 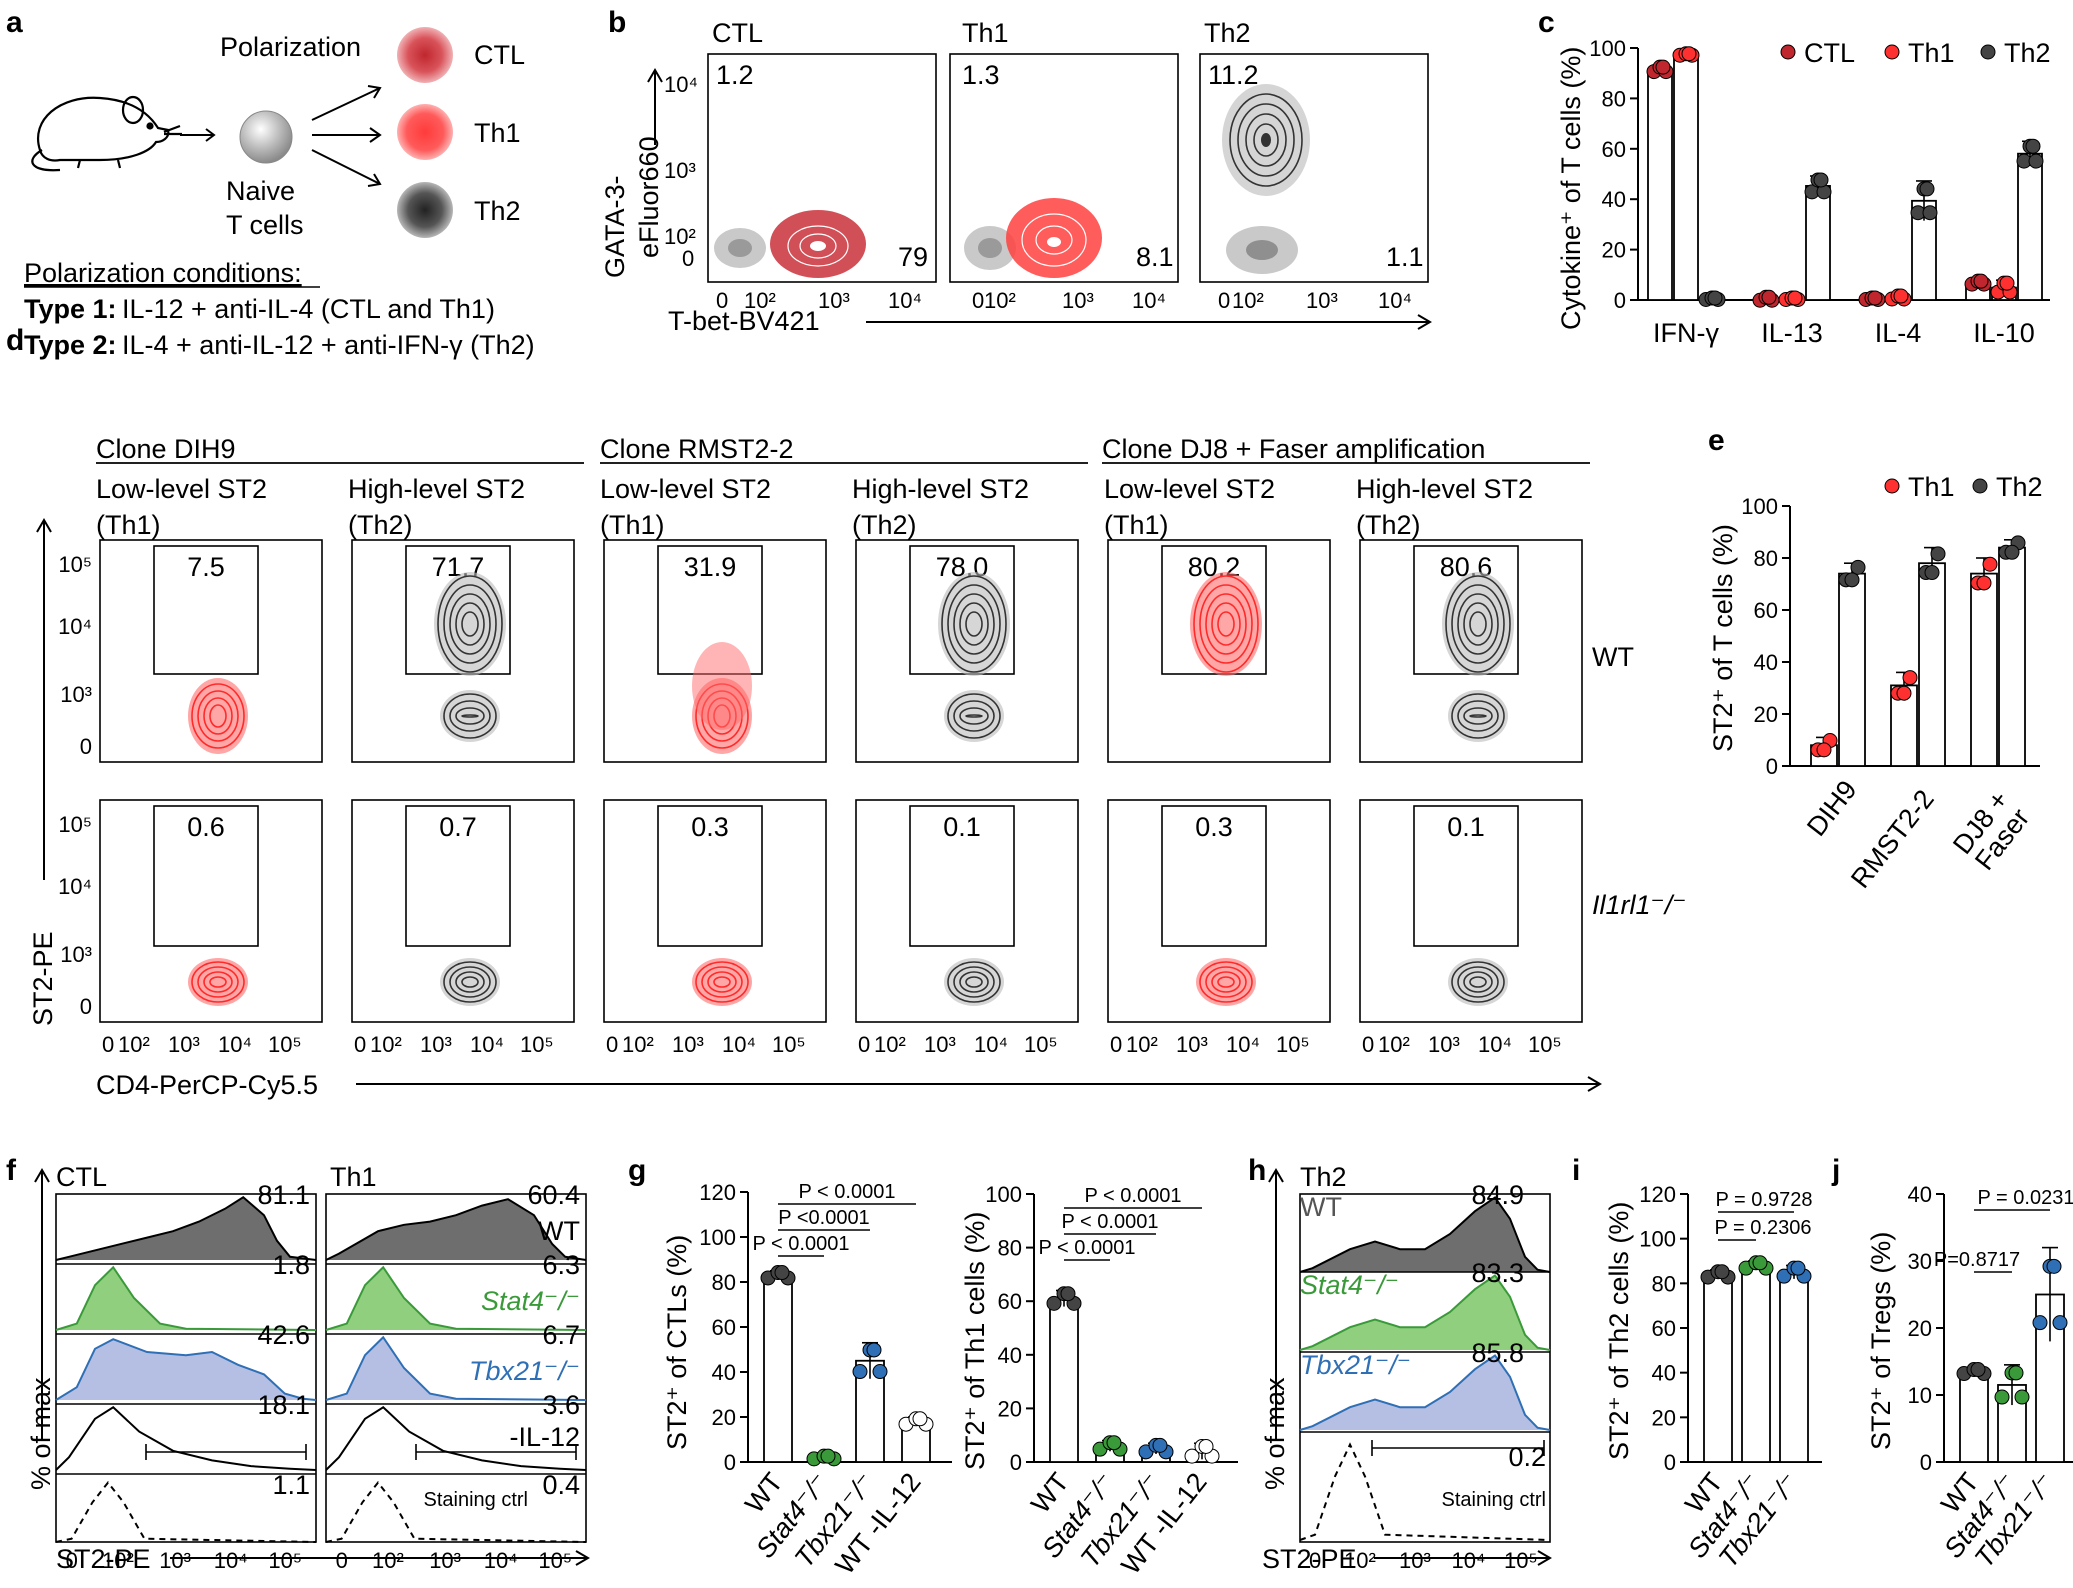 I want to click on d-dots-upper, so click(x=1478, y=624).